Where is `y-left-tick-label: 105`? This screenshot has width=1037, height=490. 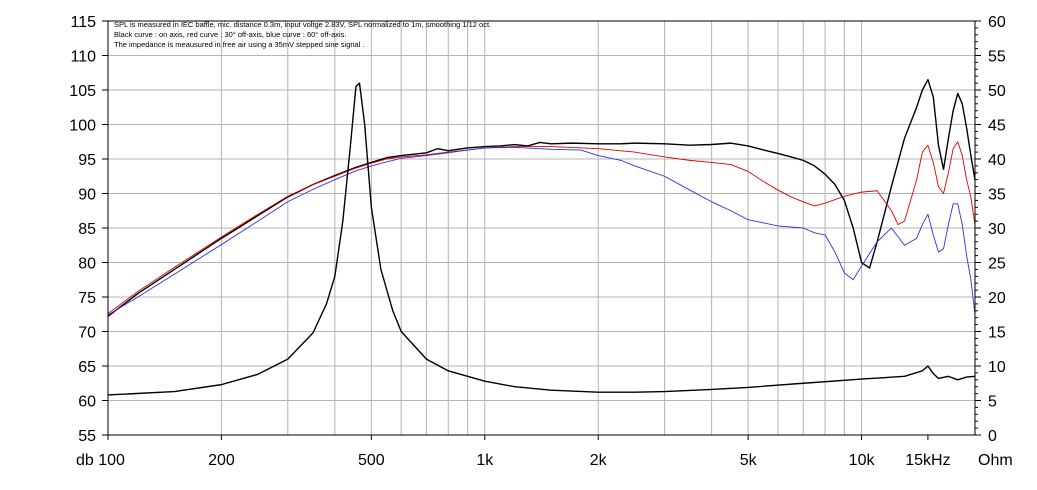
y-left-tick-label: 105 is located at coordinates (82, 91).